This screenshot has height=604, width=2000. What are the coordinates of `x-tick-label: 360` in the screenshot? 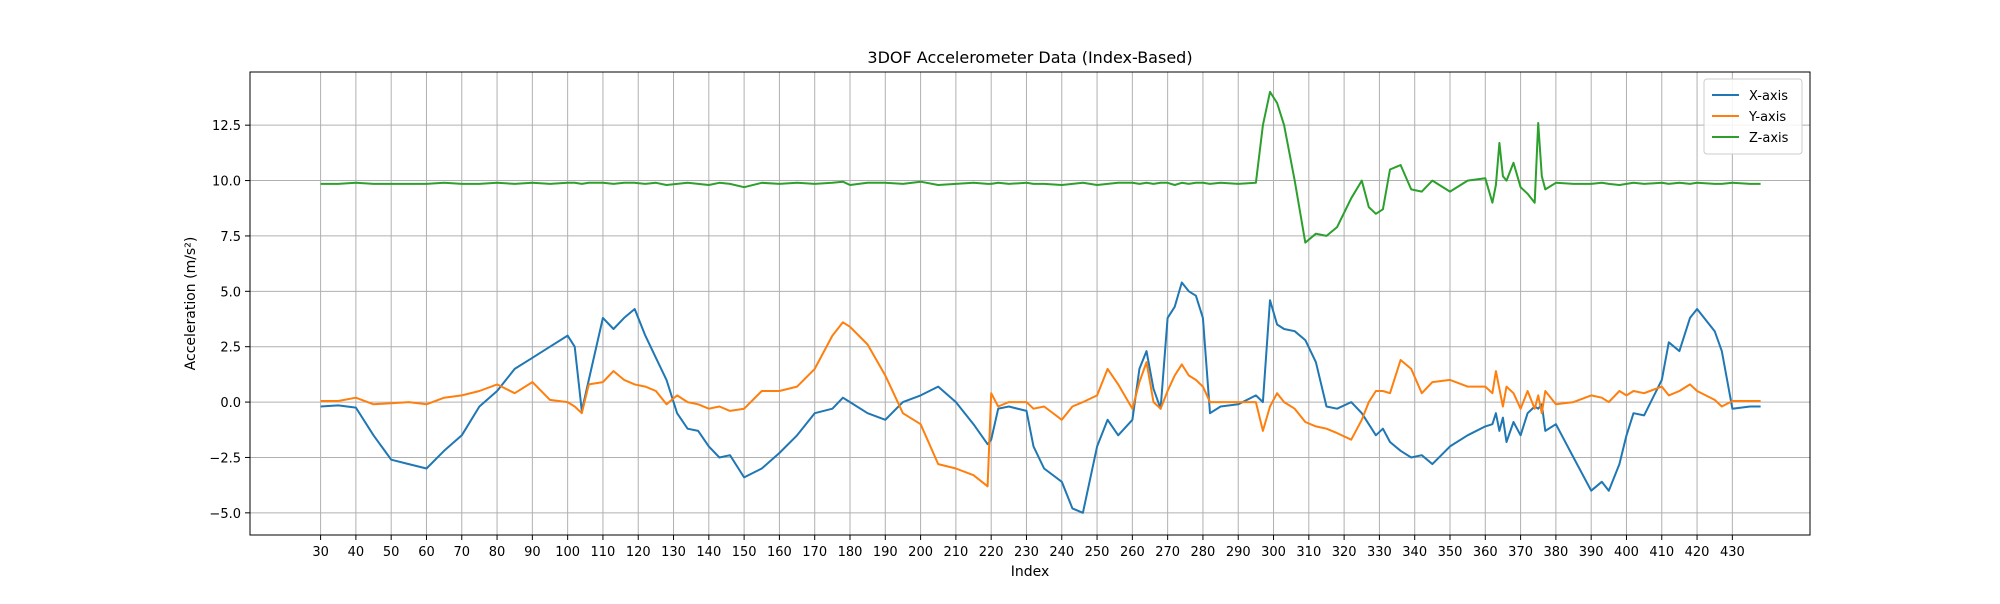 It's located at (1485, 552).